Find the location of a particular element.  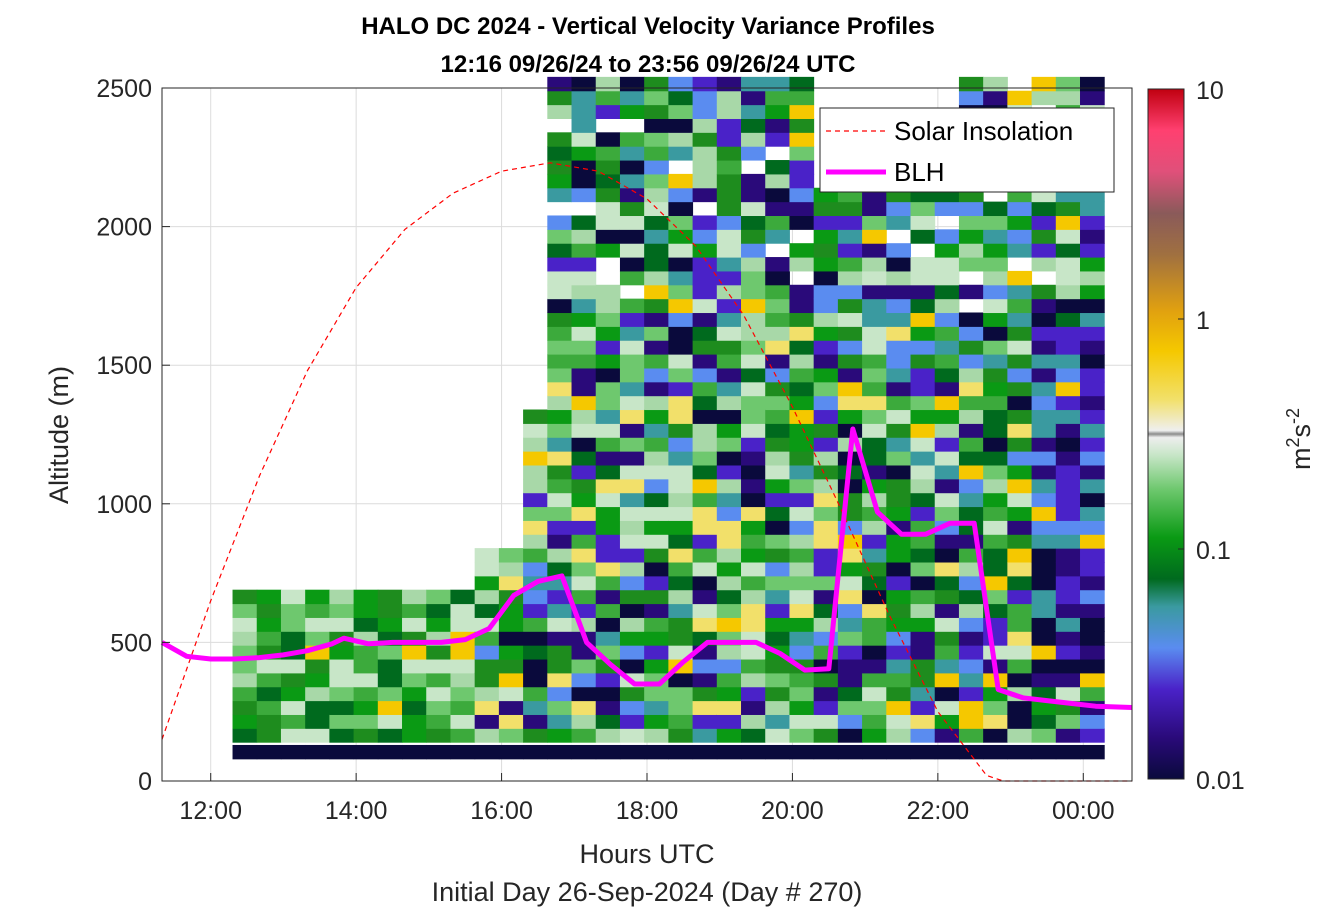

colorbar-ticks: 0.01 0.1 1 10 is located at coordinates (1211, 436).